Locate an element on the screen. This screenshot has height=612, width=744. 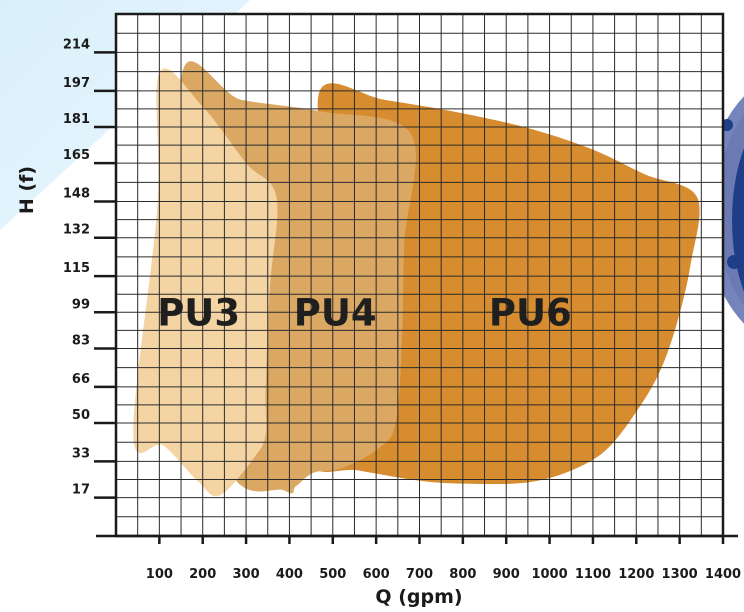
x-tick-label: 600 is located at coordinates (376, 574).